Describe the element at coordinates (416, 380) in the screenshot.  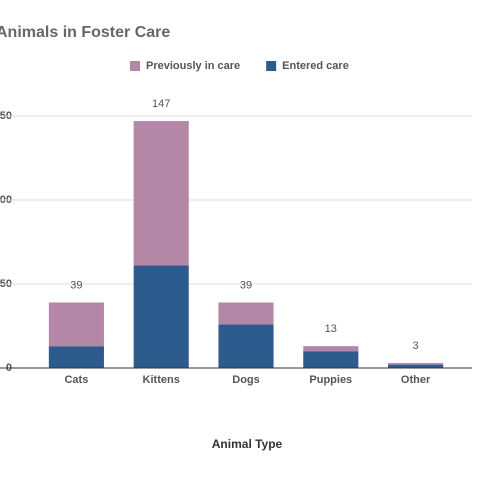
I see `x-tick-label: Other` at that location.